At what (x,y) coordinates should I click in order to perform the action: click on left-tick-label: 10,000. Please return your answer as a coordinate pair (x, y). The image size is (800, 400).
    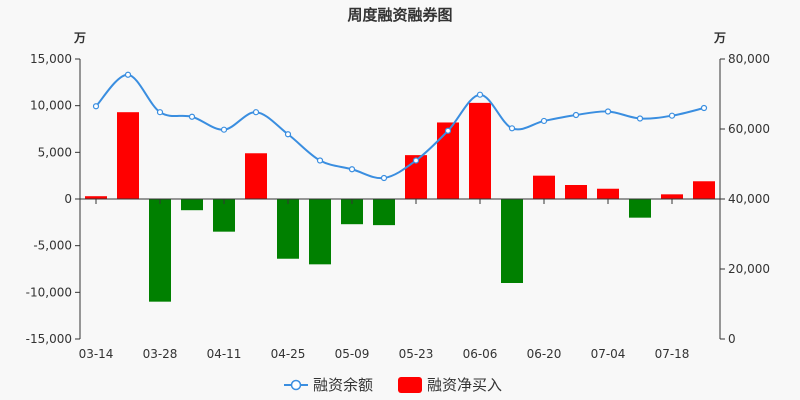
    Looking at the image, I should click on (51, 106).